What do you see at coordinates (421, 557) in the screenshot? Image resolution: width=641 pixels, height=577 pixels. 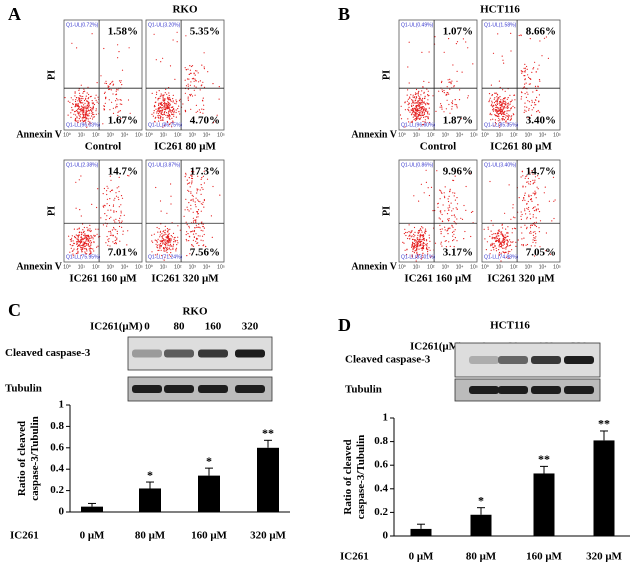 I see `x-tick-label: 0 μM` at bounding box center [421, 557].